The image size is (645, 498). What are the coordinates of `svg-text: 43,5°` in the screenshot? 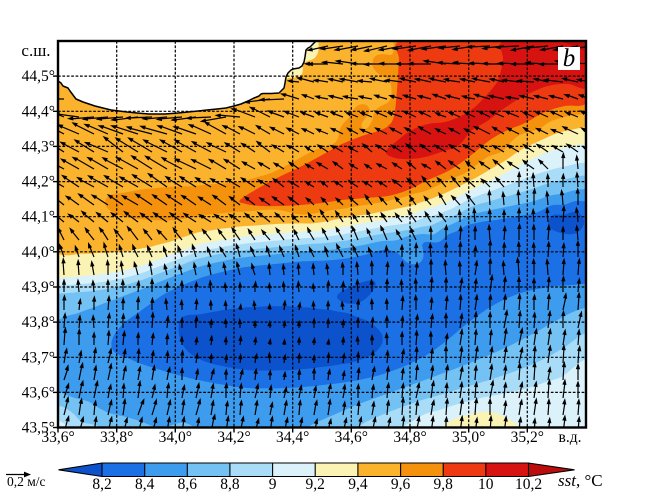 It's located at (38, 428).